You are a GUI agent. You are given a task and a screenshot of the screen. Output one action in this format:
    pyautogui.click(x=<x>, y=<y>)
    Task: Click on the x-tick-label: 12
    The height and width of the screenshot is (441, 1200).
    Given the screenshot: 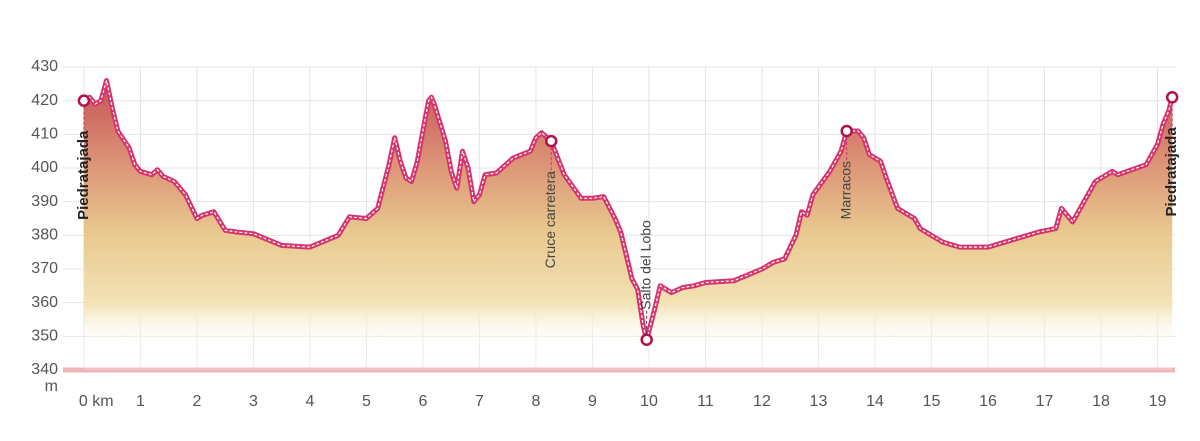 What is the action you would take?
    pyautogui.click(x=762, y=401)
    